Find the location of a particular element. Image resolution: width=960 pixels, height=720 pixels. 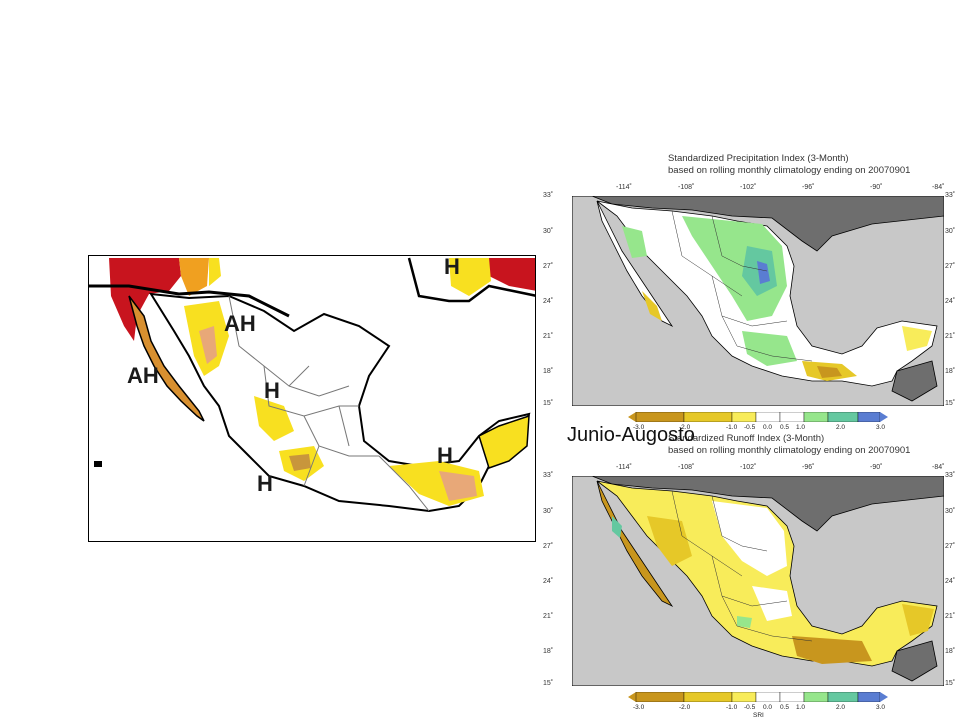

spi-map-svg is located at coordinates (758, 301).